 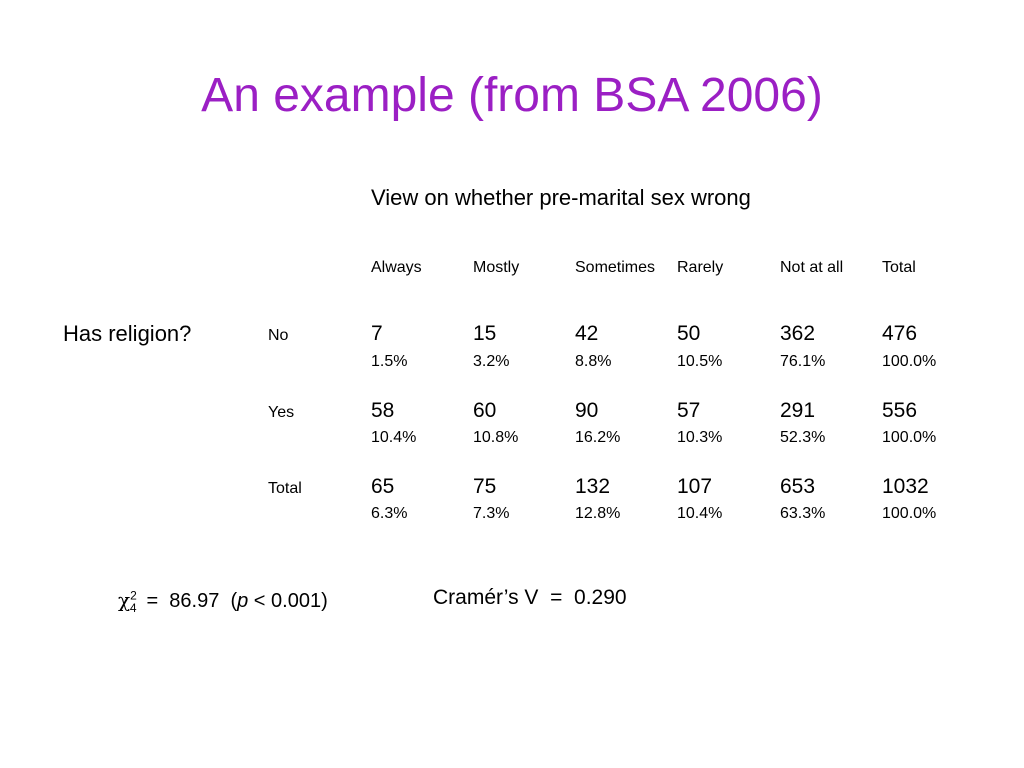 What do you see at coordinates (512, 95) in the screenshot?
I see `slide-title: An example (from BSA 2006)` at bounding box center [512, 95].